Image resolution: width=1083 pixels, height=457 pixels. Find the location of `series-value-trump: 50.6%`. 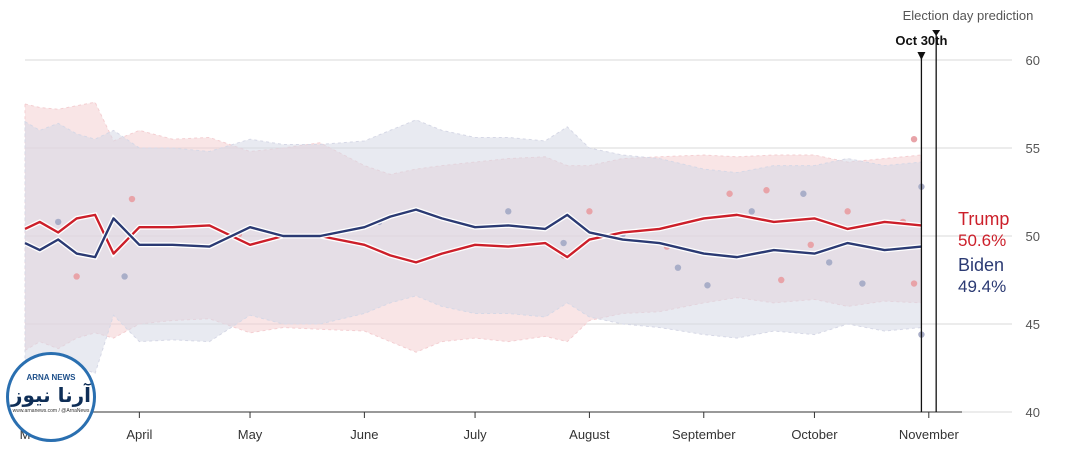

series-value-trump: 50.6% is located at coordinates (982, 240).